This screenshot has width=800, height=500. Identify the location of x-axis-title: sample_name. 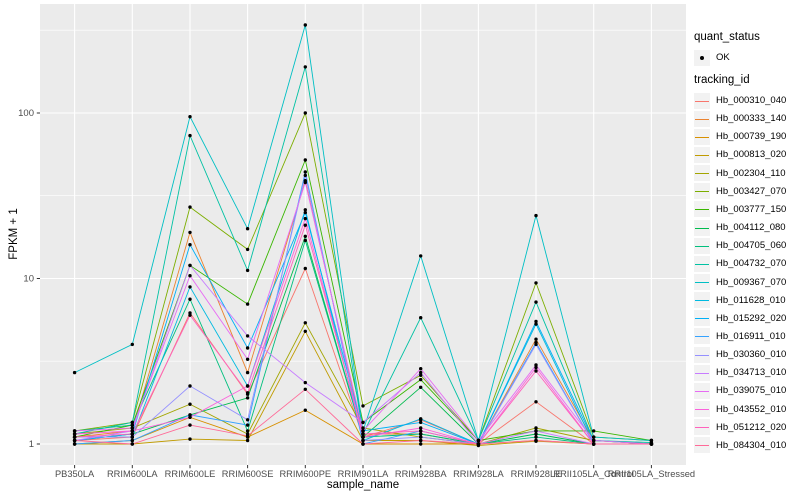
(363, 485).